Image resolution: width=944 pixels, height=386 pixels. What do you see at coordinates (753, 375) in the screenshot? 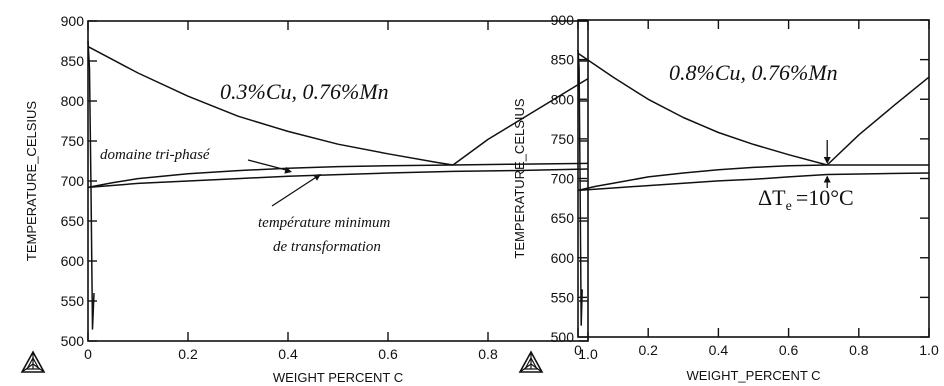
I see `x-axis-label: WEIGHT_PERCENT C` at bounding box center [753, 375].